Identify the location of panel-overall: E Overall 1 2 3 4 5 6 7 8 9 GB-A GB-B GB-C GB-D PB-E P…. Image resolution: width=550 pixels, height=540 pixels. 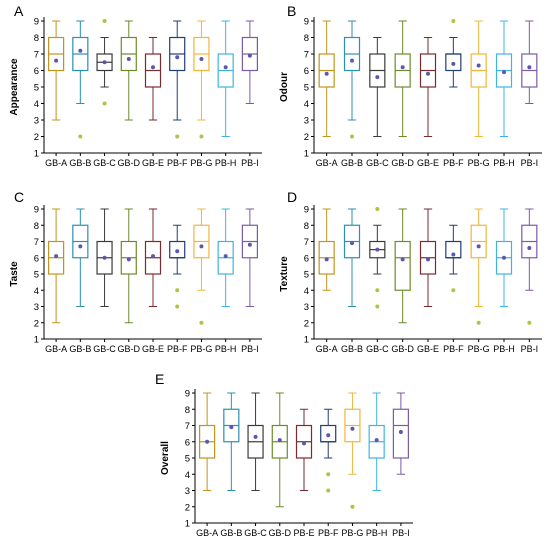
(284, 454).